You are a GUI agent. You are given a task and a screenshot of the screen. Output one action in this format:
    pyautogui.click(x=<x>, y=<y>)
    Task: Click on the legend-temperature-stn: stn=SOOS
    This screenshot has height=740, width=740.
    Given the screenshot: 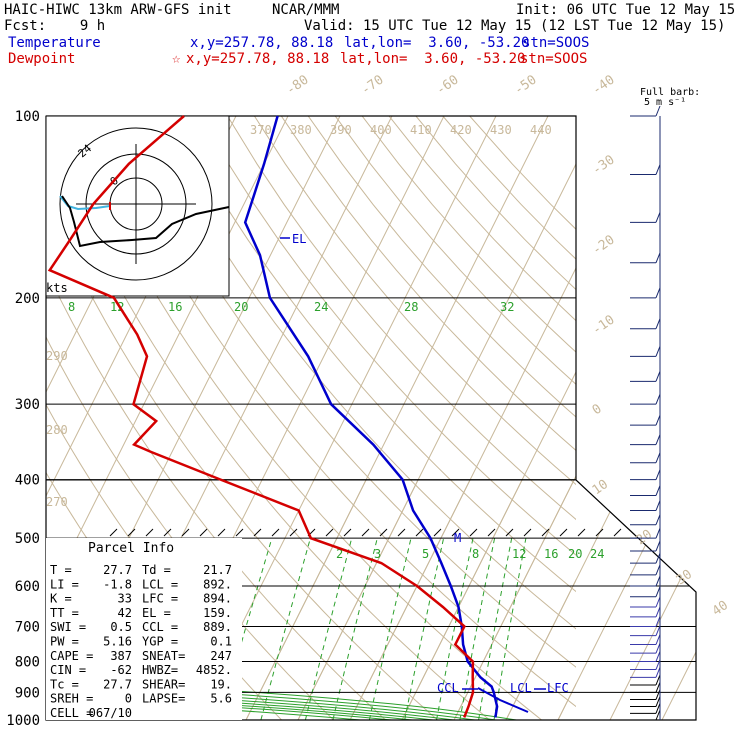 What is the action you would take?
    pyautogui.click(x=556, y=43)
    